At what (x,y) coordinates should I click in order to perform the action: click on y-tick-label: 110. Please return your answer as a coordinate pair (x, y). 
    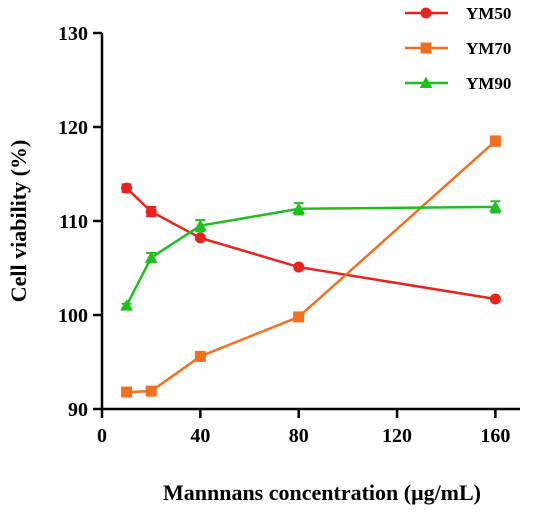
    Looking at the image, I should click on (73, 222).